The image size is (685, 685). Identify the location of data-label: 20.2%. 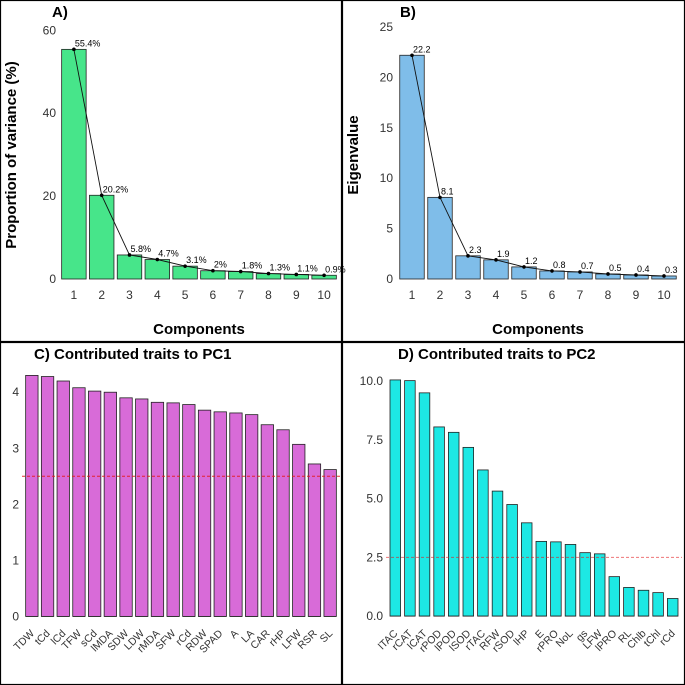
(116, 189).